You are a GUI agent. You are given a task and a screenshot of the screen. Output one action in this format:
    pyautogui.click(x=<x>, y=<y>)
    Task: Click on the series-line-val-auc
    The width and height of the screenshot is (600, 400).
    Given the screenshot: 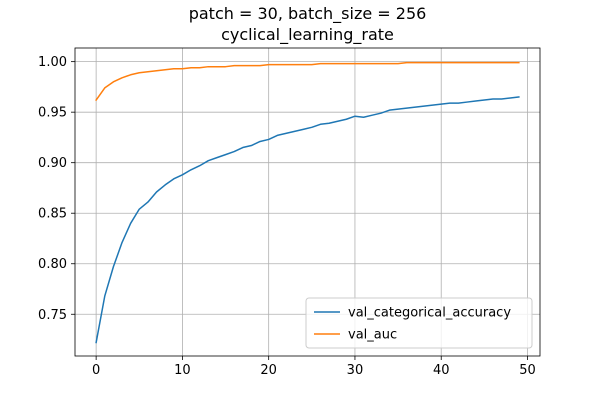 What is the action you would take?
    pyautogui.click(x=307, y=81)
    